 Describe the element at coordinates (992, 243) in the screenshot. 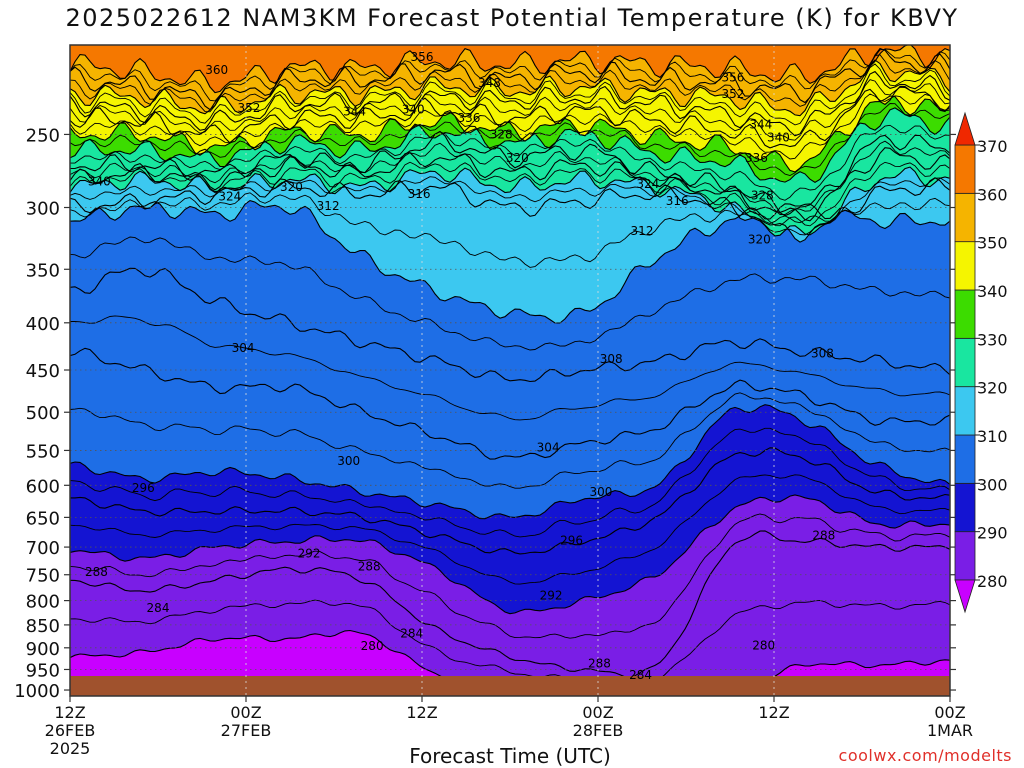

I see `colorbar-label: 350` at that location.